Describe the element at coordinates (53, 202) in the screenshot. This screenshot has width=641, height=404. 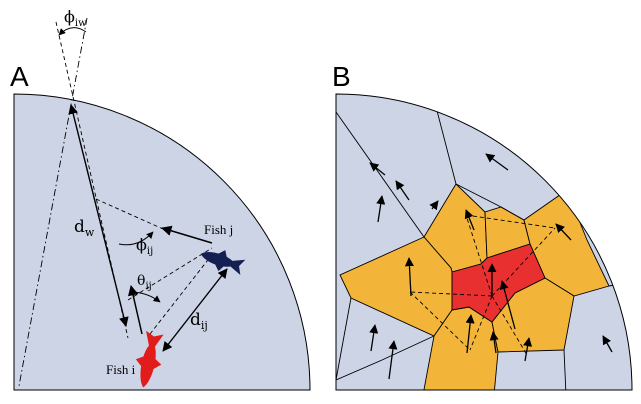
I see `wall-reference-line` at that location.